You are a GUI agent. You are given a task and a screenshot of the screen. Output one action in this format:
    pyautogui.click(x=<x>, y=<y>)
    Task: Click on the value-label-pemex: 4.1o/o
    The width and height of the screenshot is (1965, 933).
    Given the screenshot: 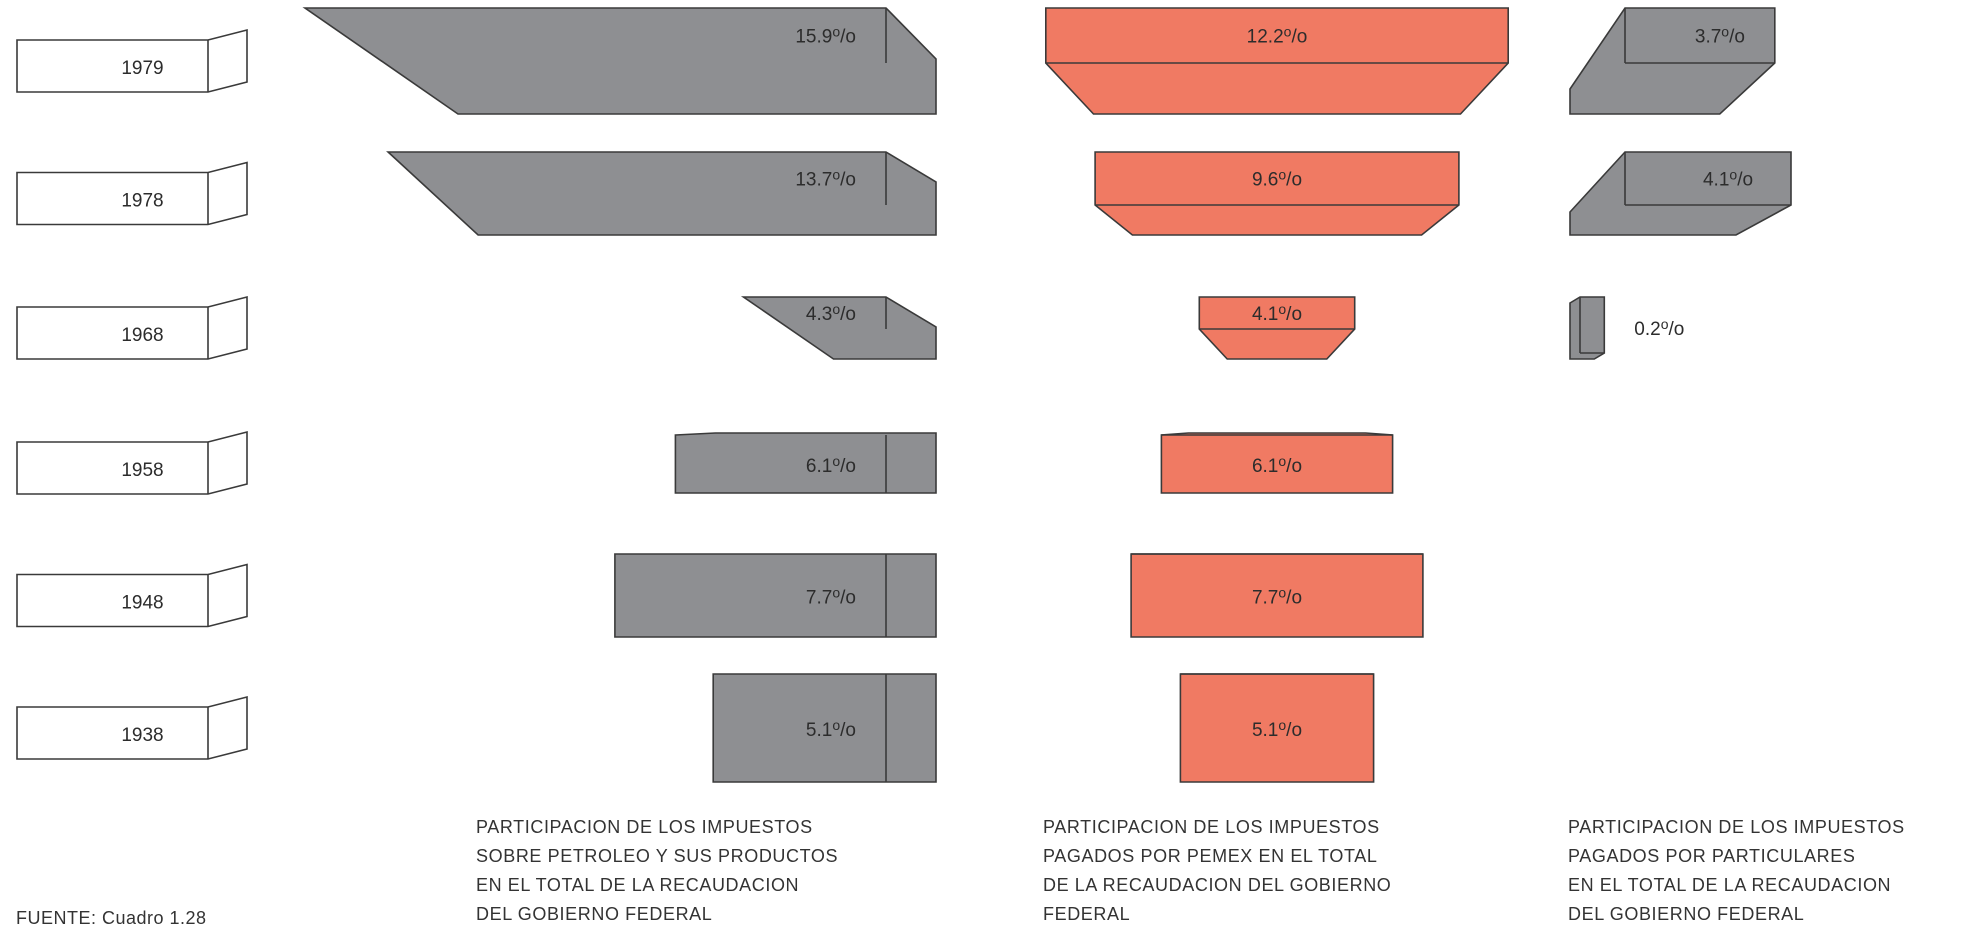 What is the action you would take?
    pyautogui.click(x=1277, y=313)
    